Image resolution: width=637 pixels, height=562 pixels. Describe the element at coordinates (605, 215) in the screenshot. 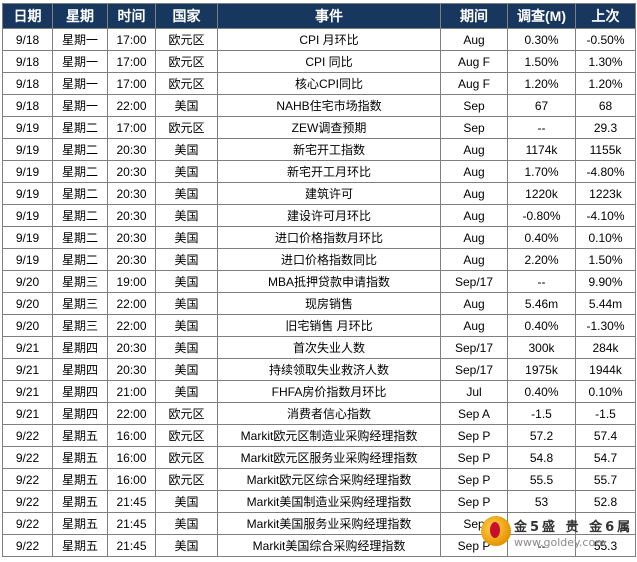

I see `prior-cell: -4.10%` at that location.